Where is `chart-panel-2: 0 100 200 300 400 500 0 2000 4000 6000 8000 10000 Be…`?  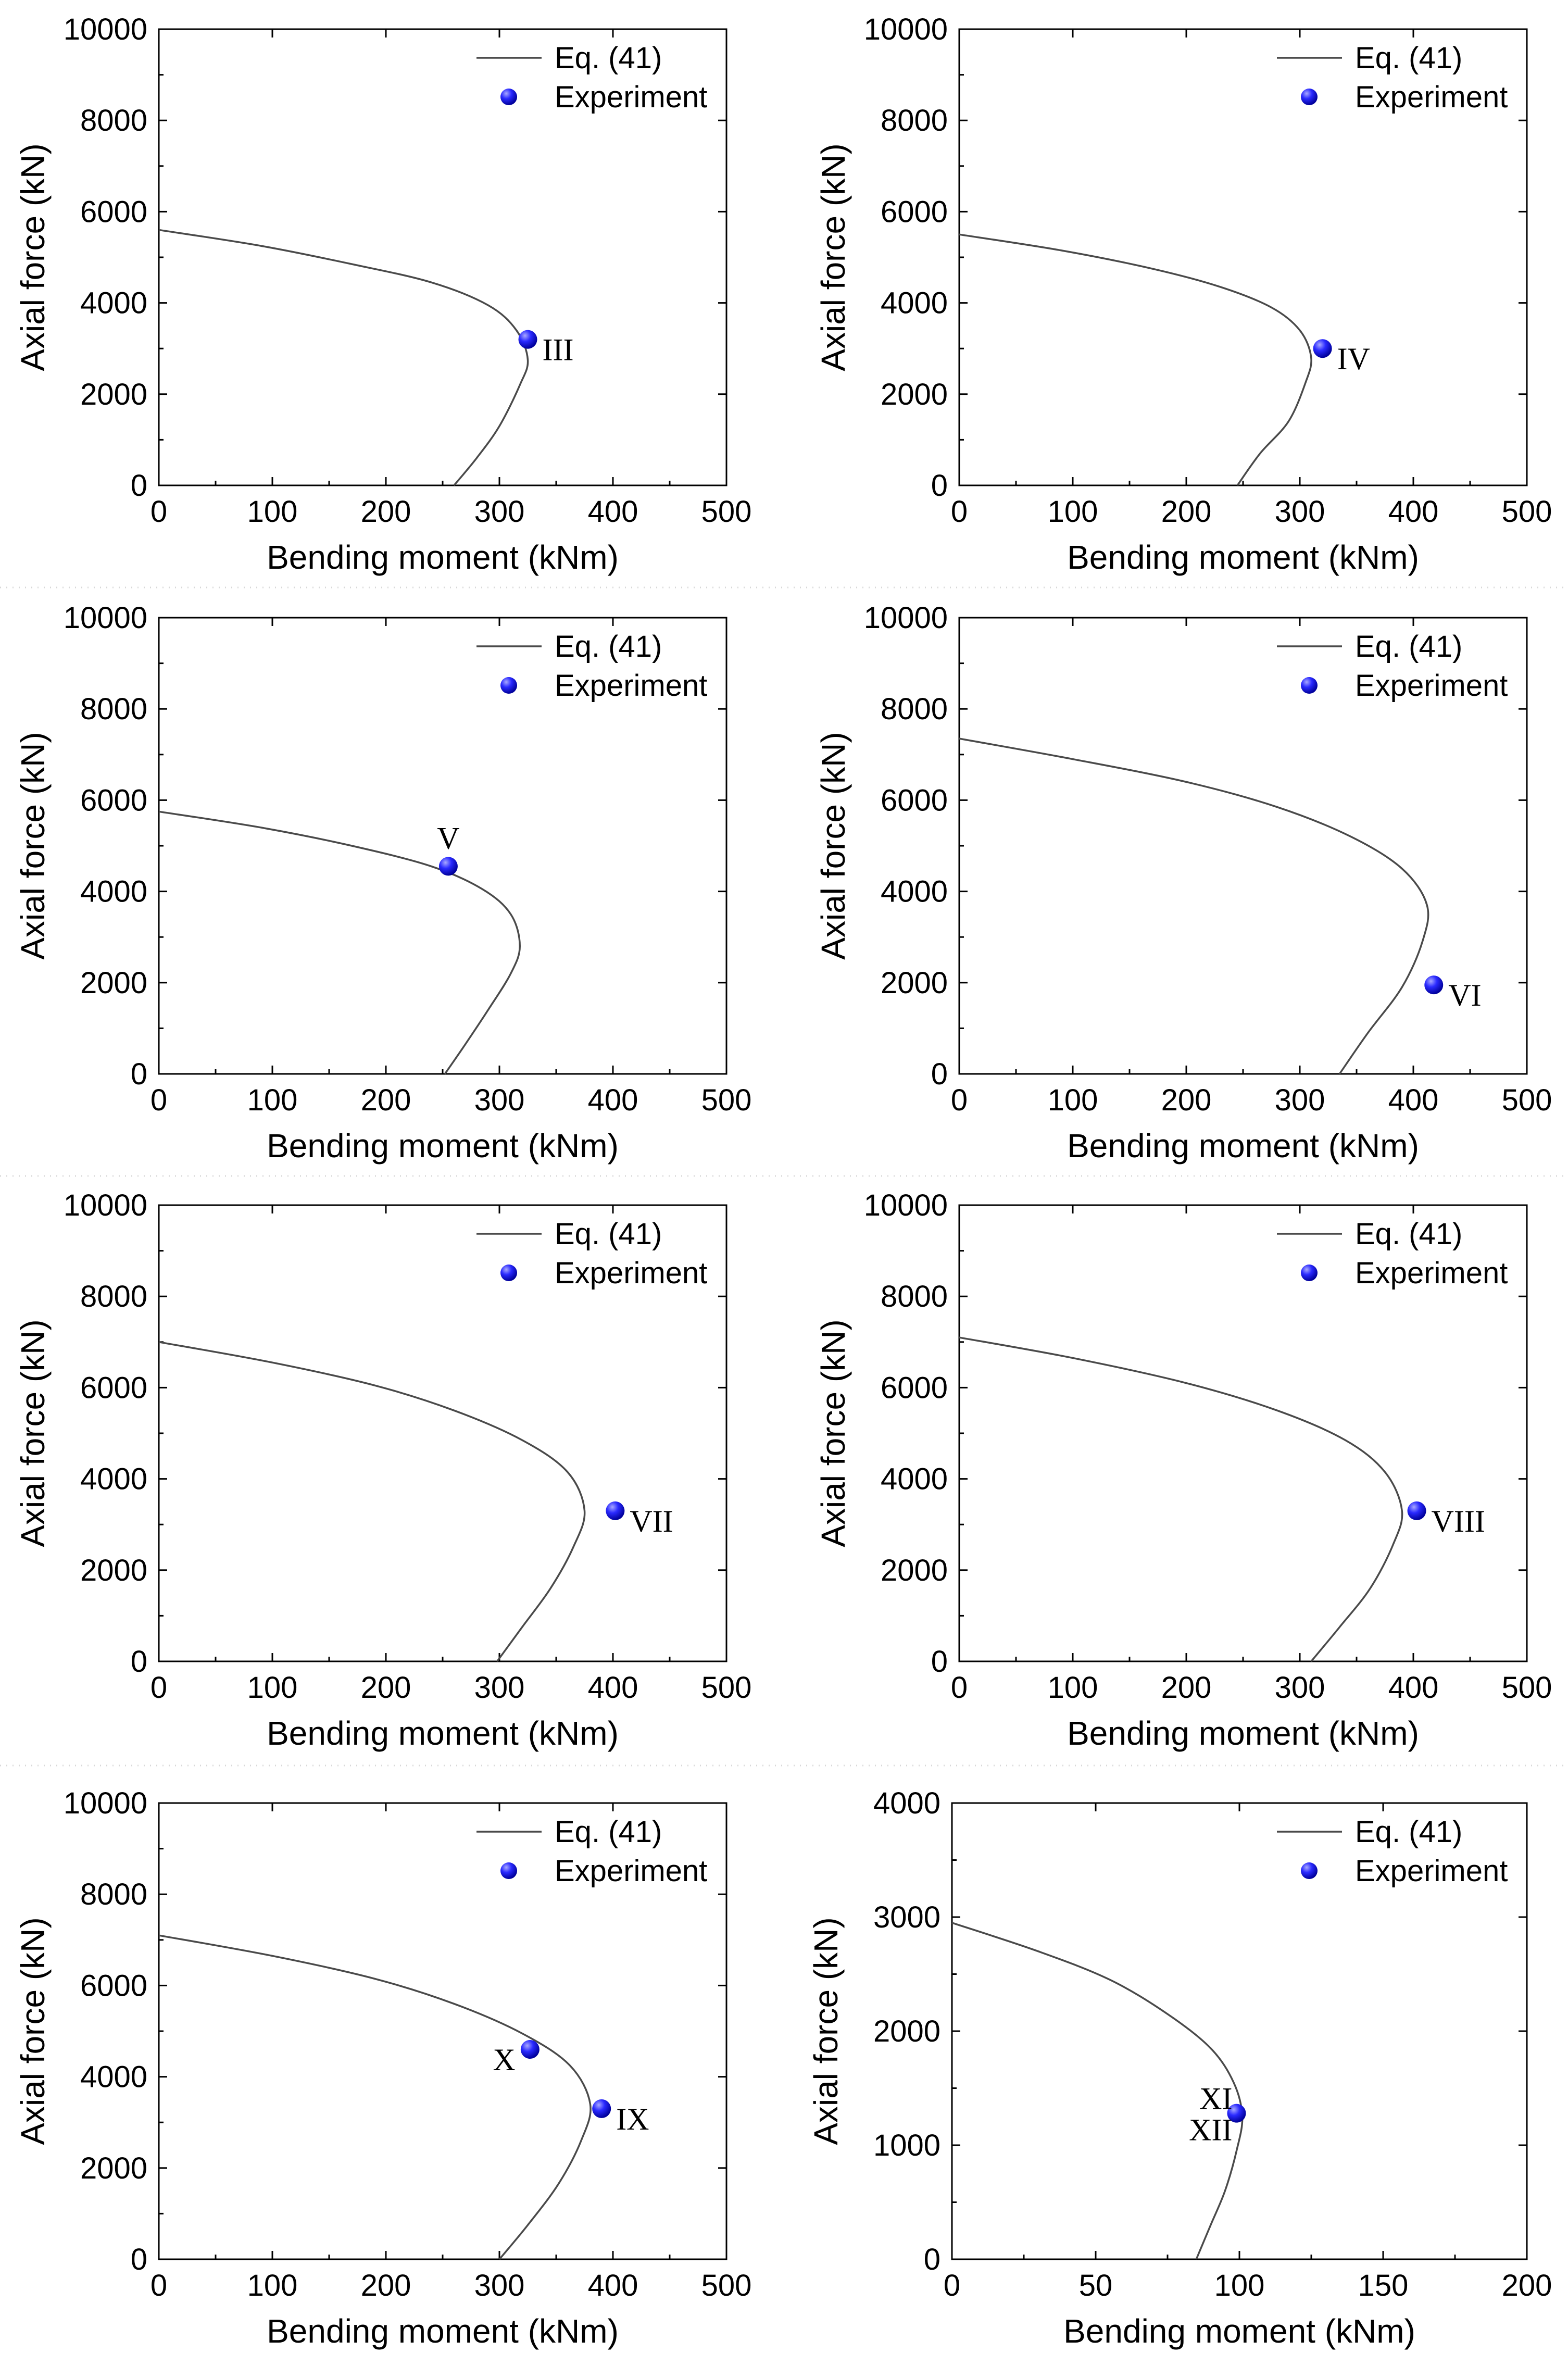 chart-panel-2: 0 100 200 300 400 500 0 2000 4000 6000 8000 10000 Be… is located at coordinates (1183, 294).